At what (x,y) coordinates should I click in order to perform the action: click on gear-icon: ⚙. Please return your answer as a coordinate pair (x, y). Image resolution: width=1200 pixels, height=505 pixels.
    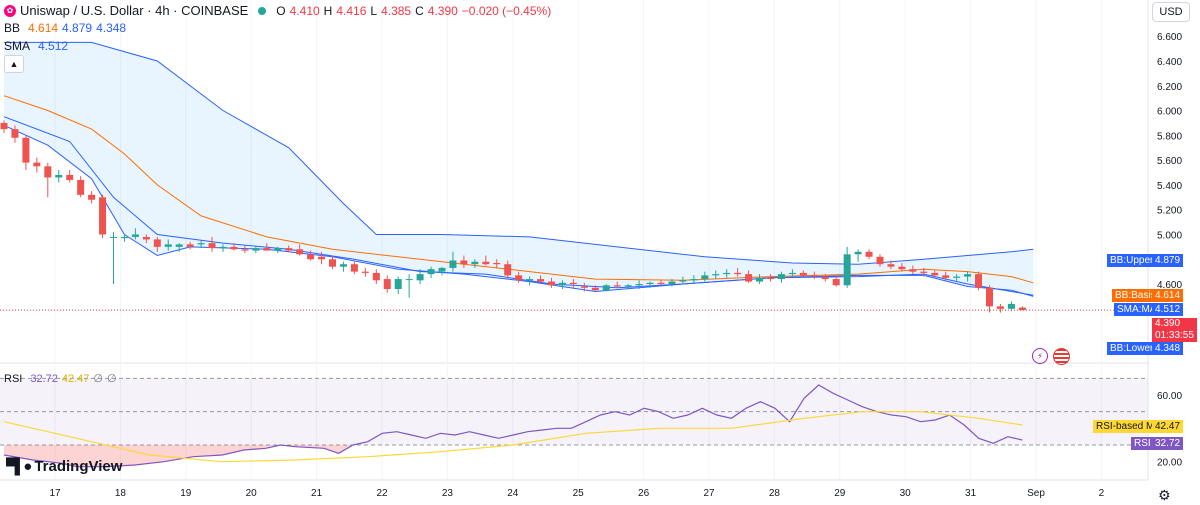
    Looking at the image, I should click on (1164, 495).